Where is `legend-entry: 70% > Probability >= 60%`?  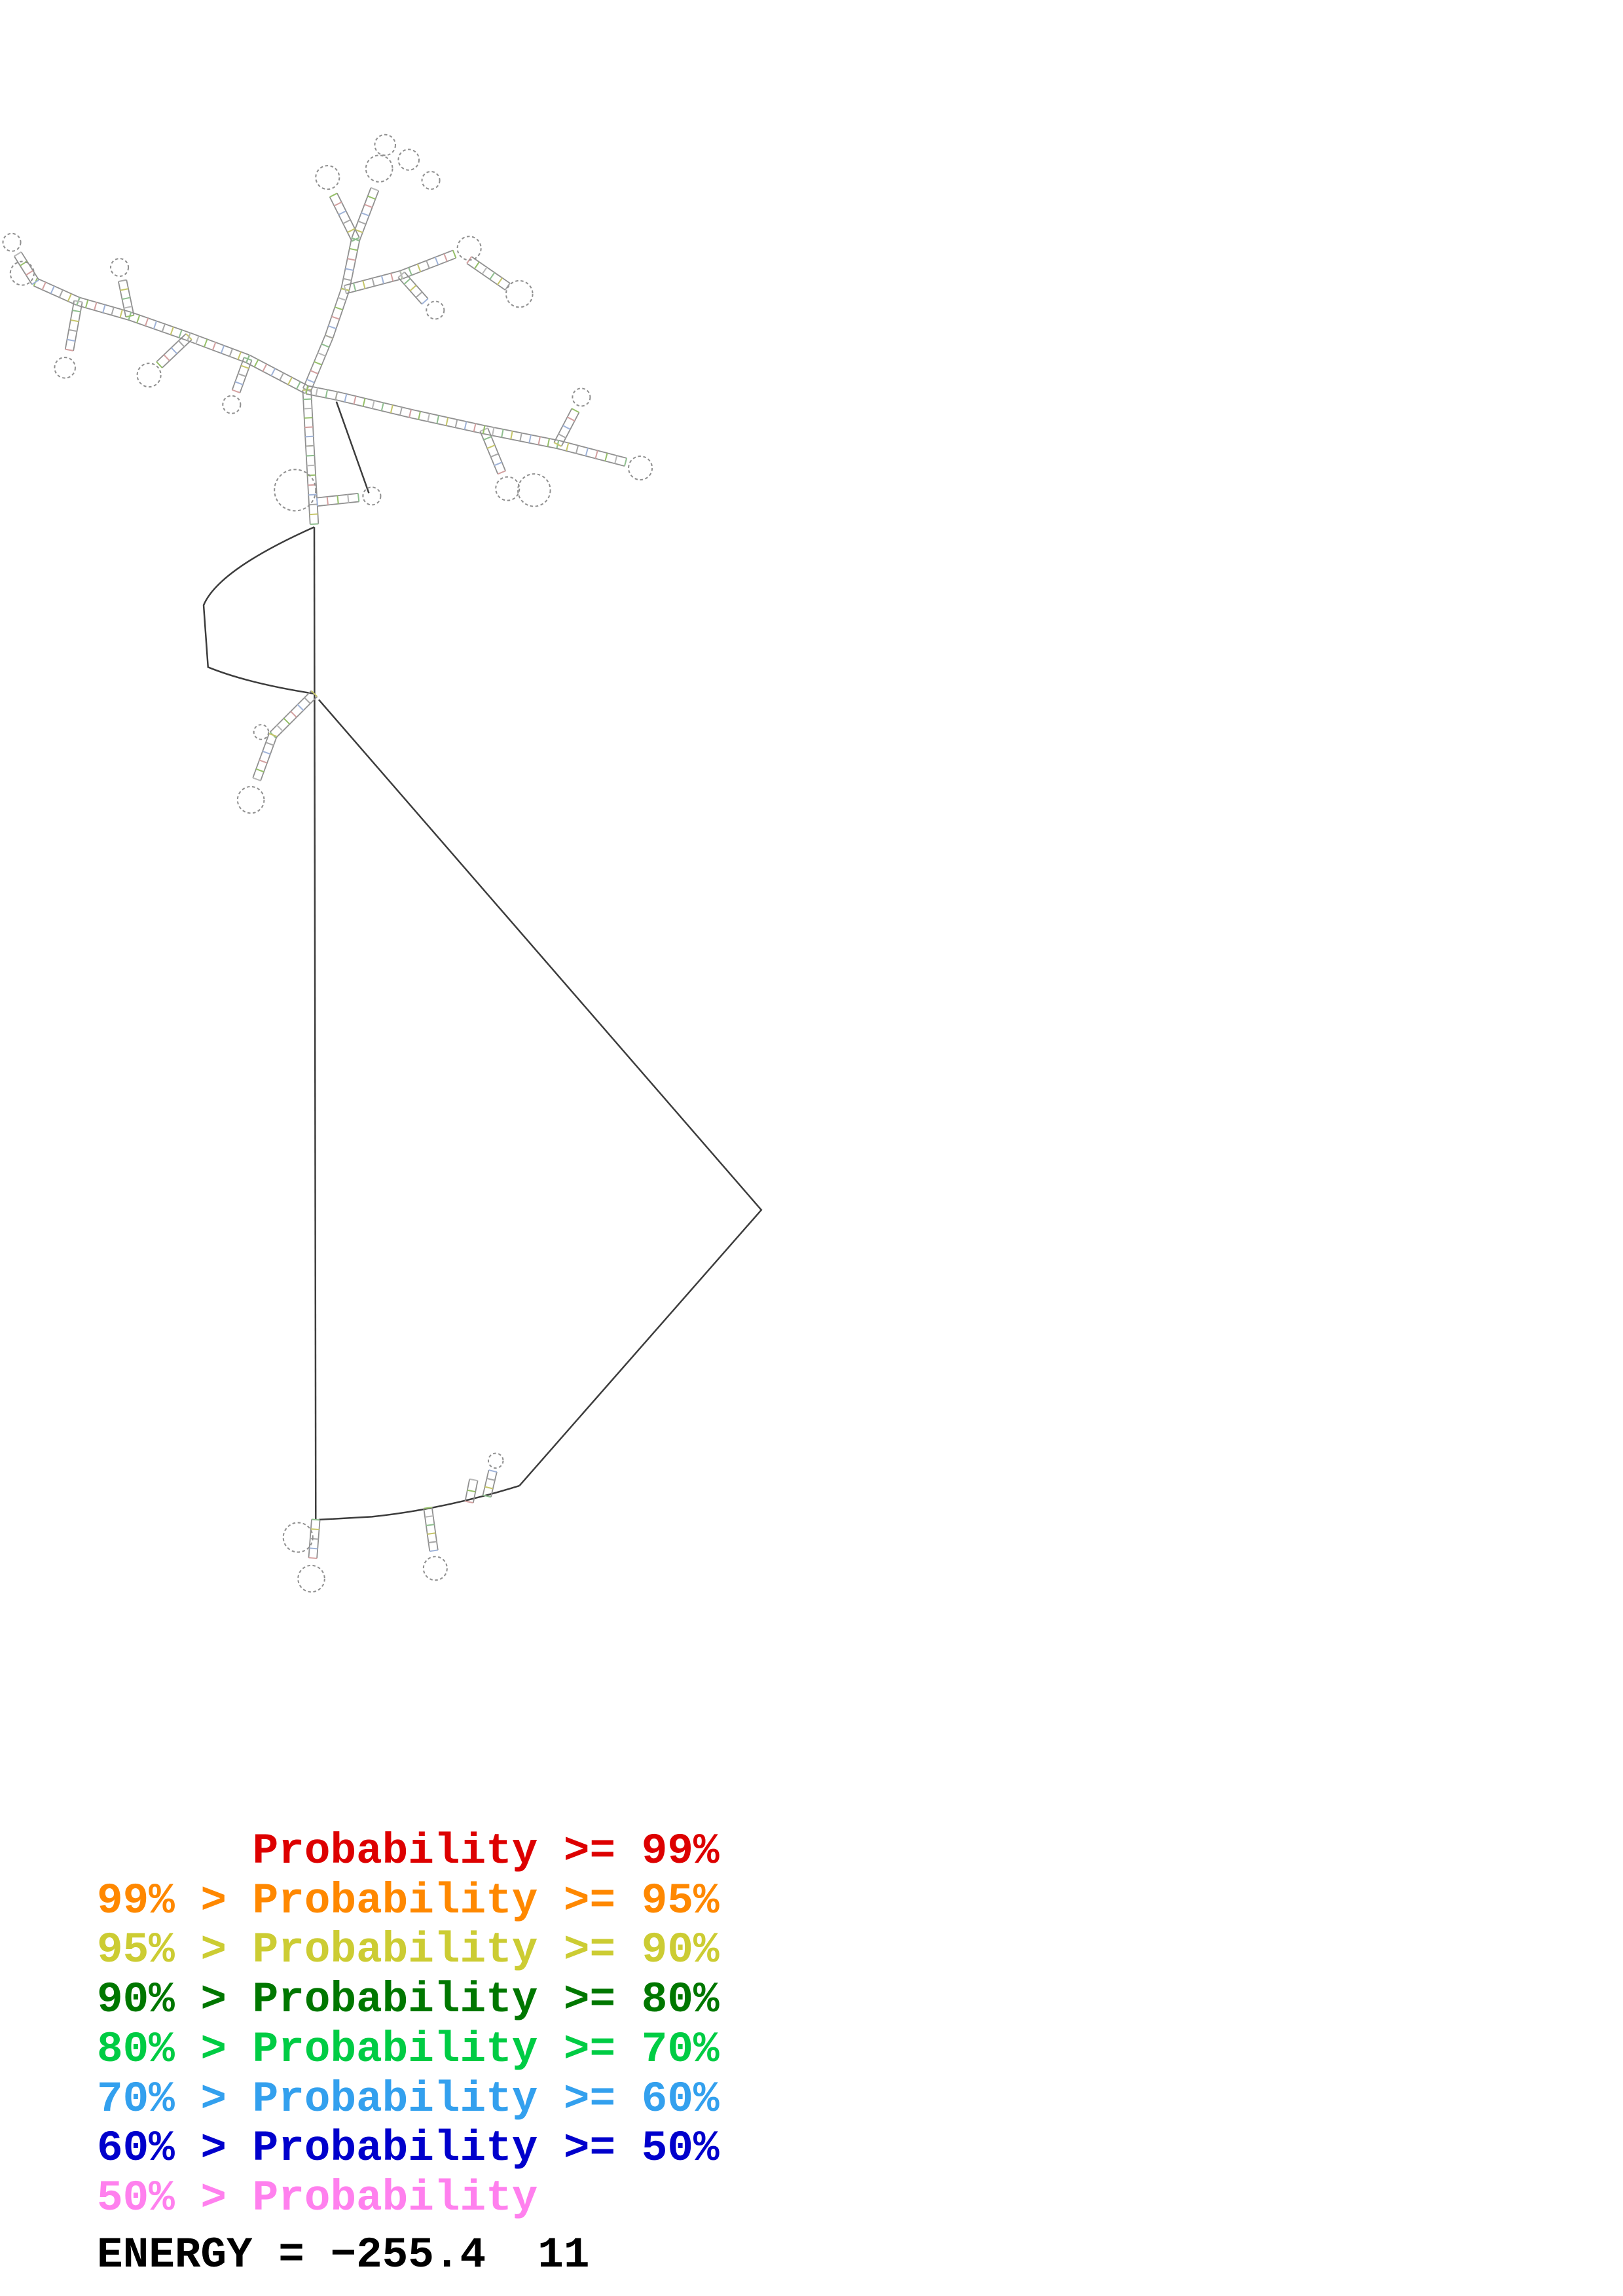
legend-entry: 70% > Probability >= 60% is located at coordinates (408, 2099).